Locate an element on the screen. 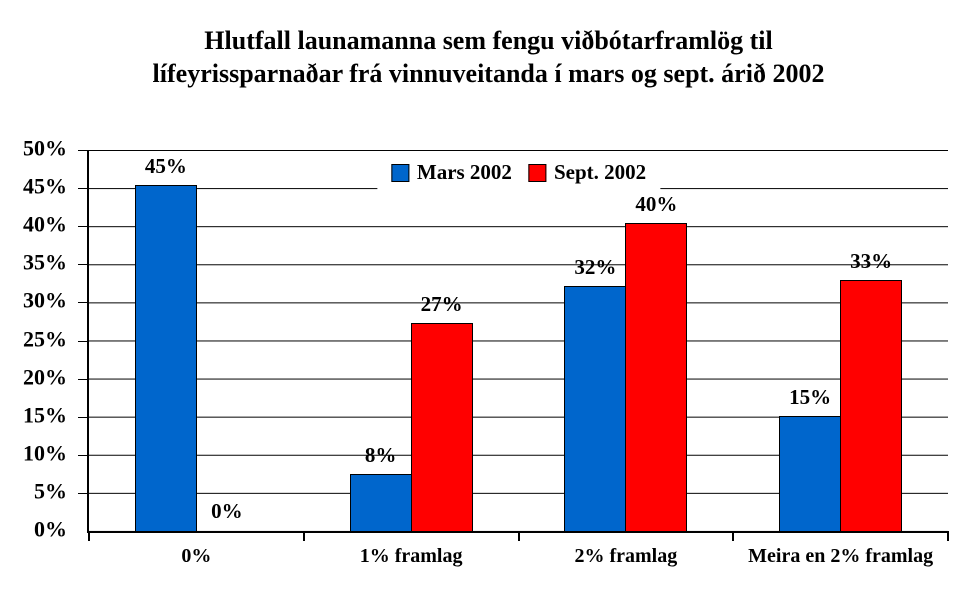  x-axis-label: 0% is located at coordinates (196, 556).